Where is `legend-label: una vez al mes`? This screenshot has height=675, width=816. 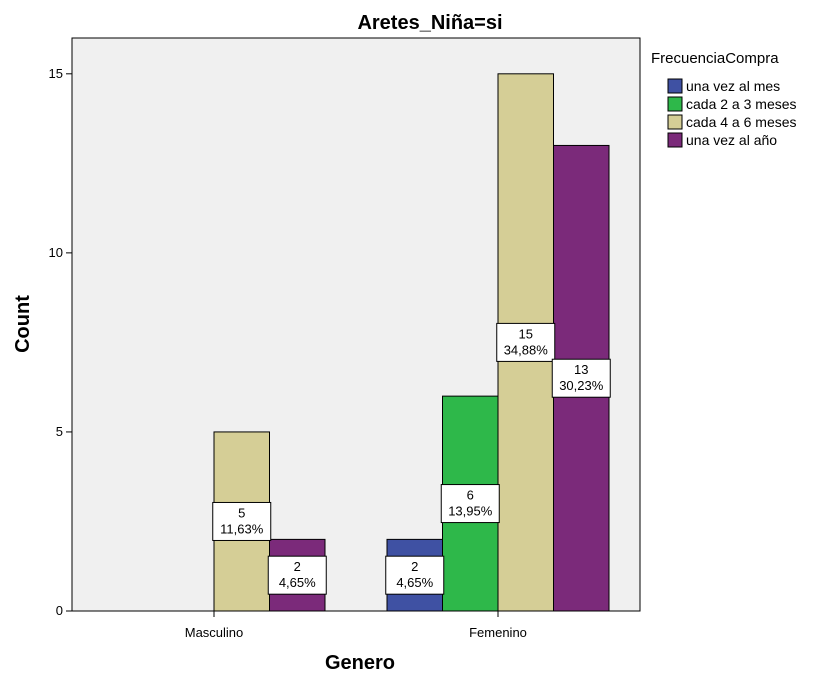 legend-label: una vez al mes is located at coordinates (733, 86).